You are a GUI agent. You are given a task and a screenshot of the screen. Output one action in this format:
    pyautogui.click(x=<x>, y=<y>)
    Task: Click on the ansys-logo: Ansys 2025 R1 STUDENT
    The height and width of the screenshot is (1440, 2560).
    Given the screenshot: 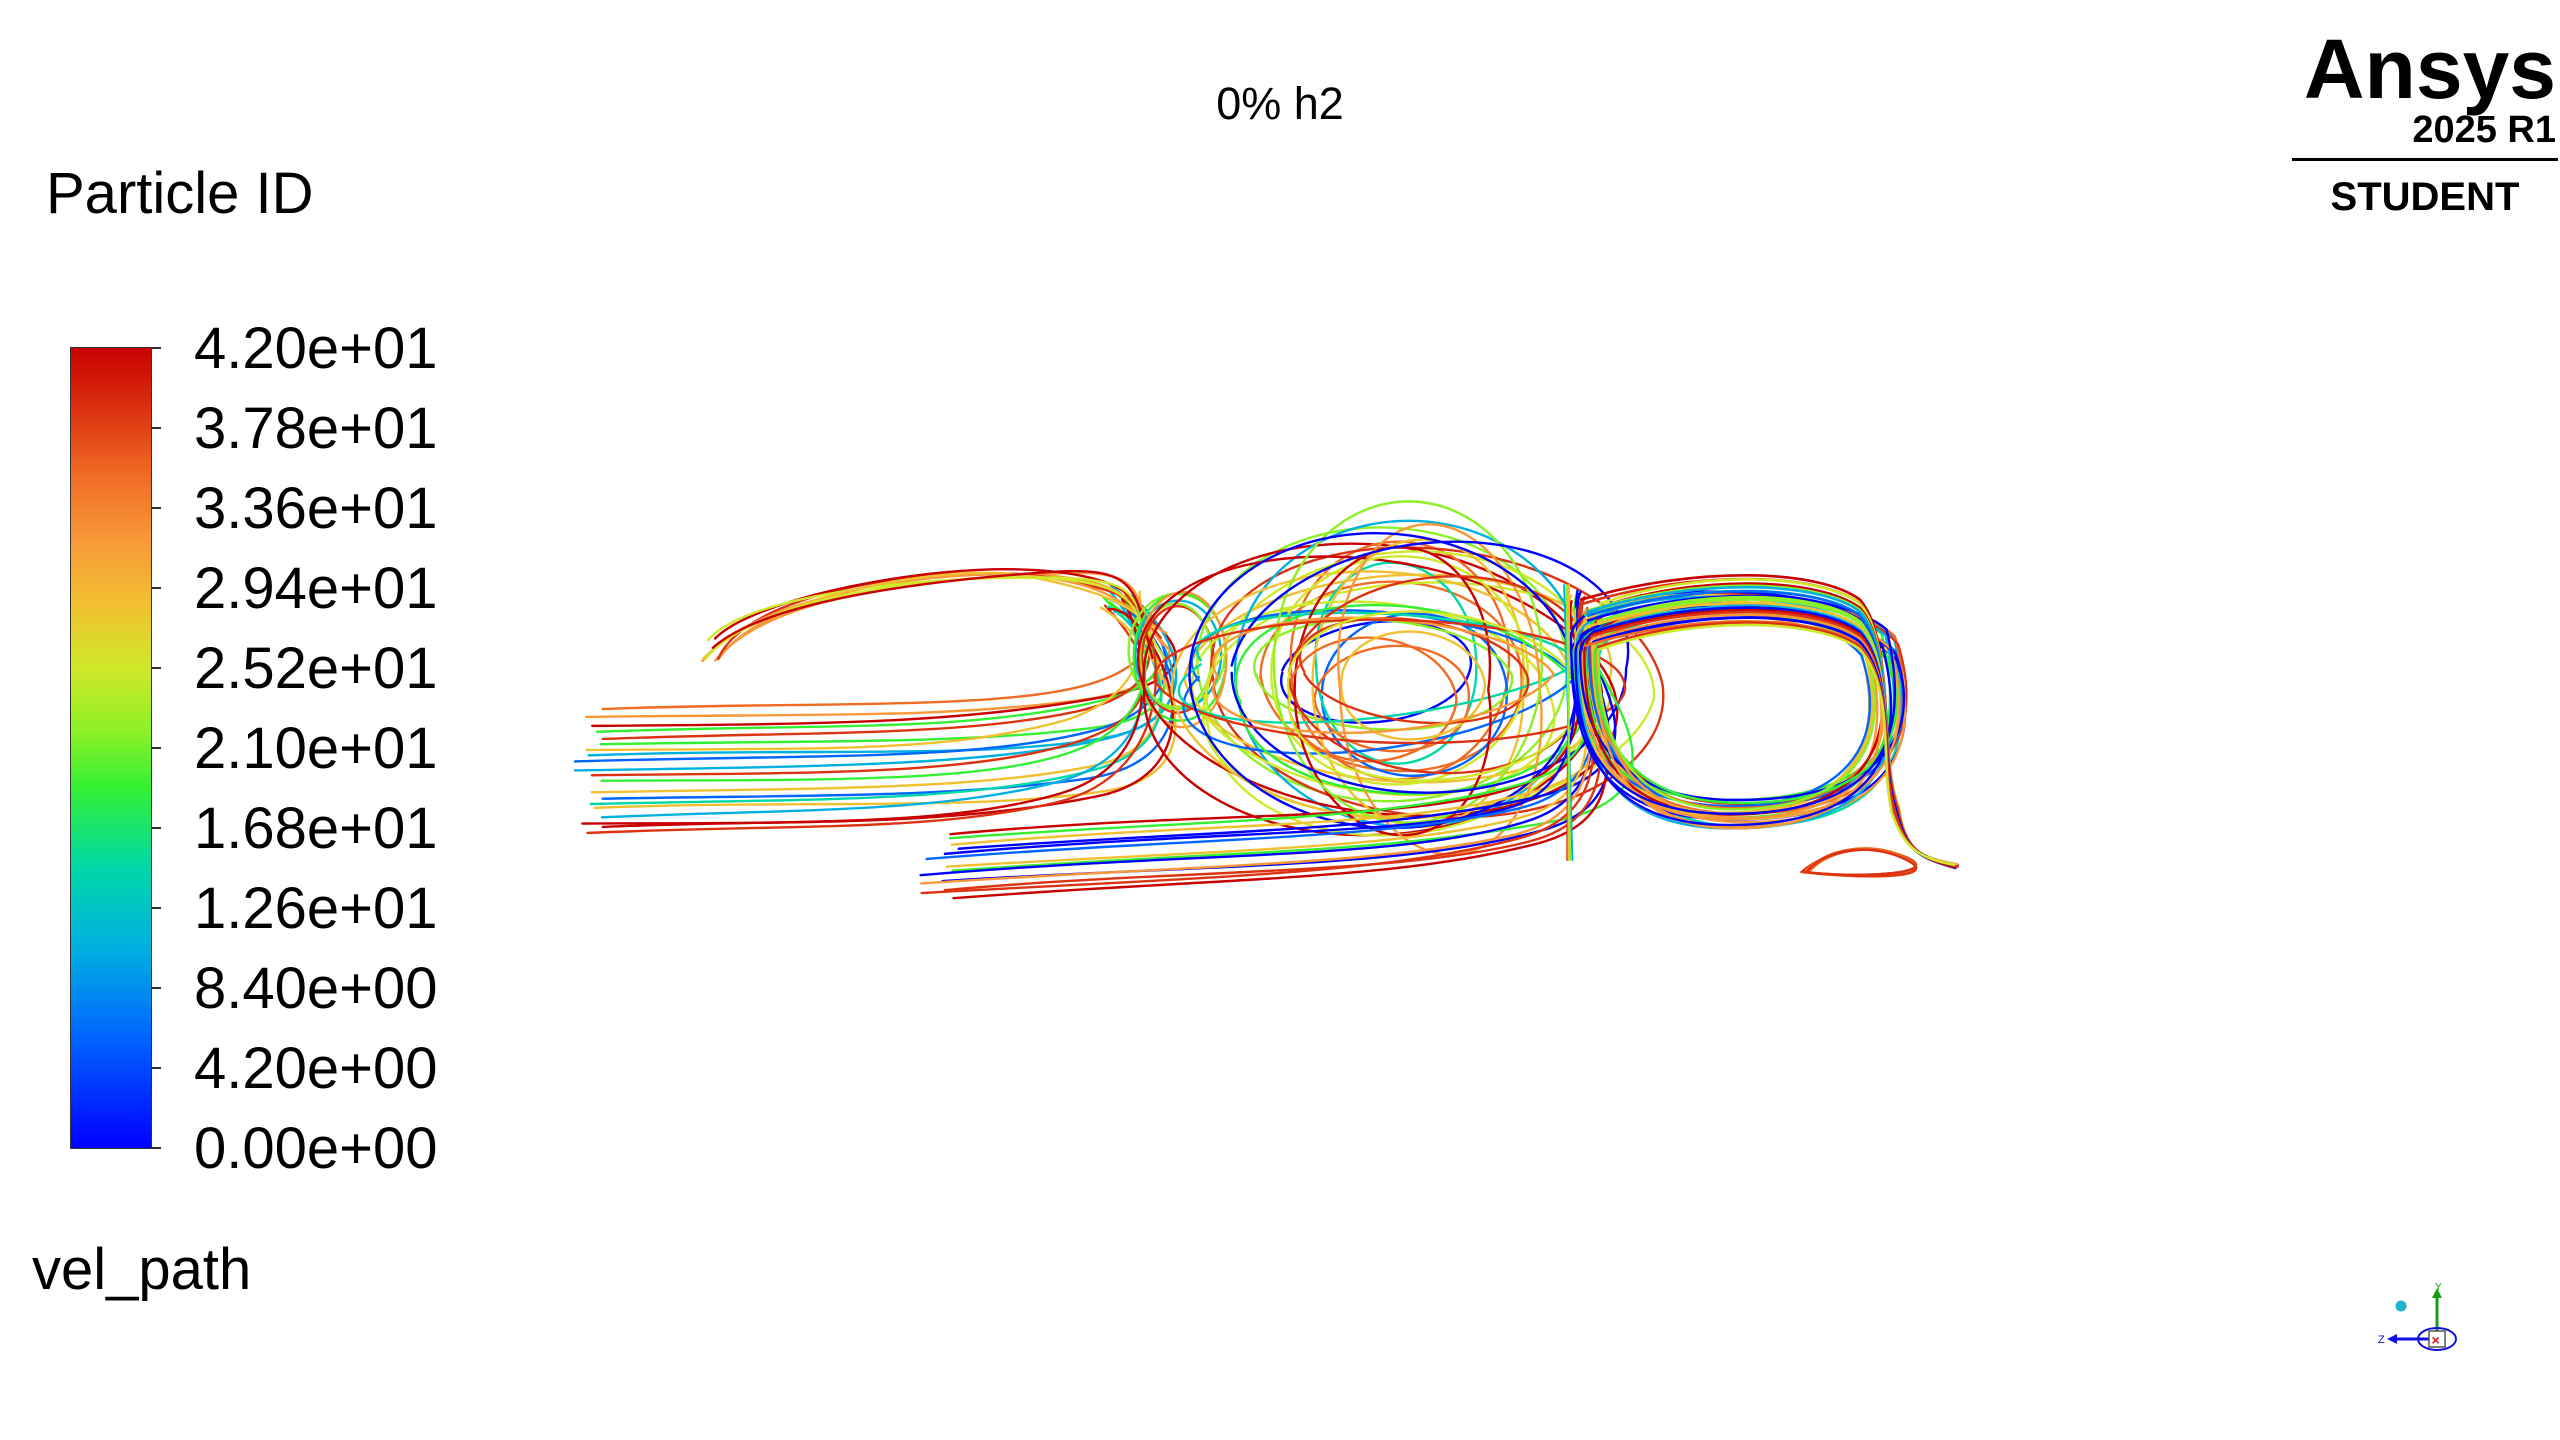 What is the action you would take?
    pyautogui.click(x=2425, y=120)
    